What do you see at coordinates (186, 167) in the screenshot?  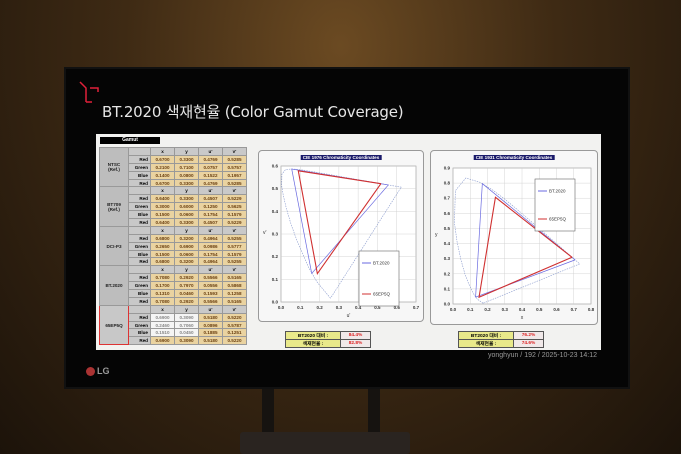 I see `table-cell: 0.7100` at bounding box center [186, 167].